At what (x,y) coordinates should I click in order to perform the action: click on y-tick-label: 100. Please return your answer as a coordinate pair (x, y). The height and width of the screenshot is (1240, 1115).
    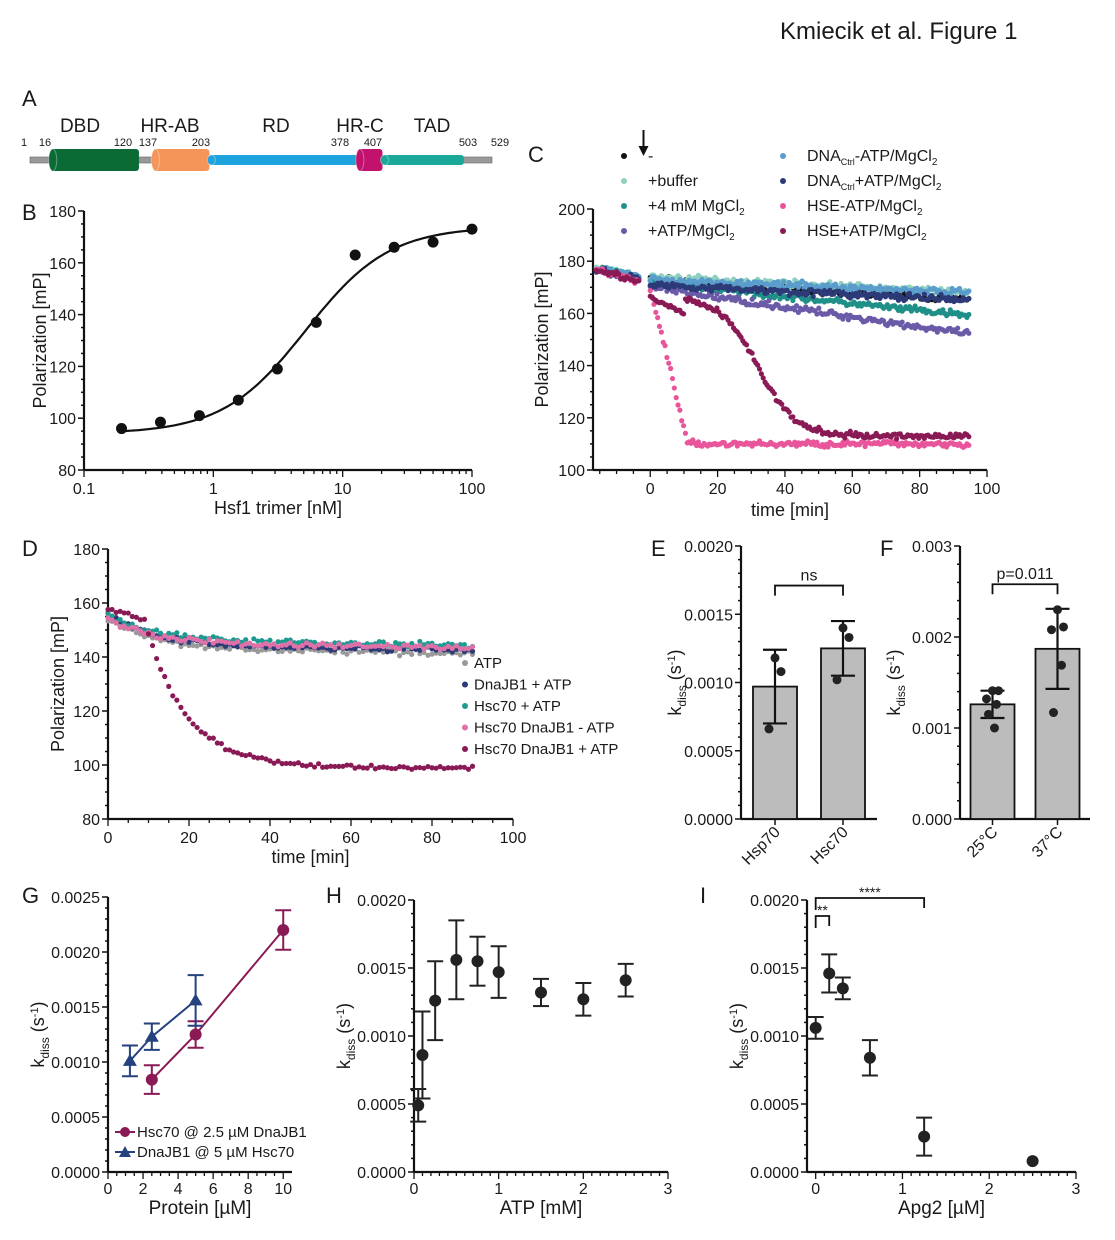
    Looking at the image, I should click on (571, 471).